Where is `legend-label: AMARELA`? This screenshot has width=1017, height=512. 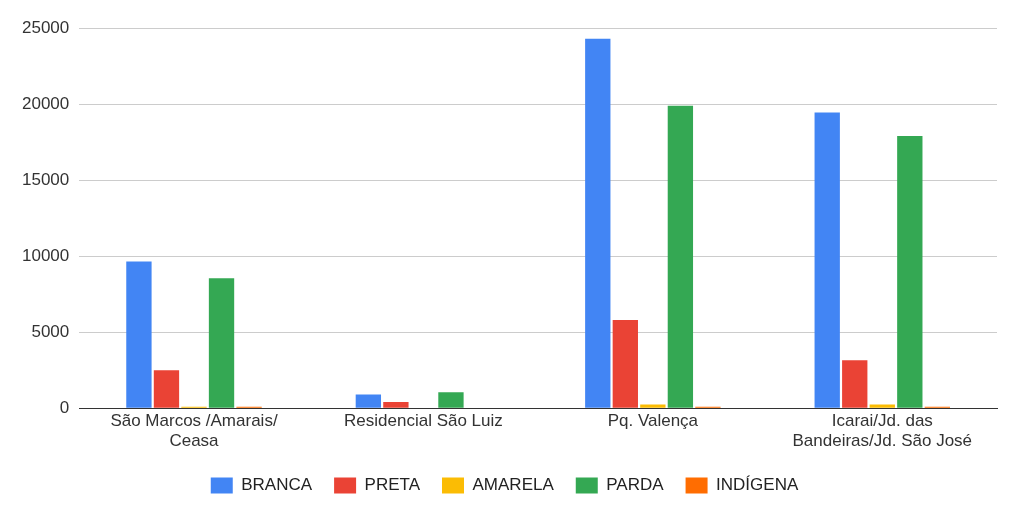 legend-label: AMARELA is located at coordinates (513, 485).